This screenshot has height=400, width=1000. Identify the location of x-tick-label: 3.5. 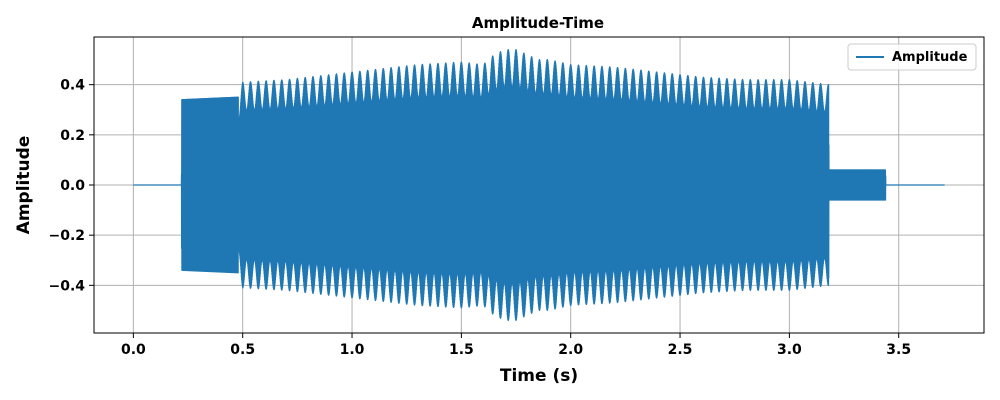
(898, 350).